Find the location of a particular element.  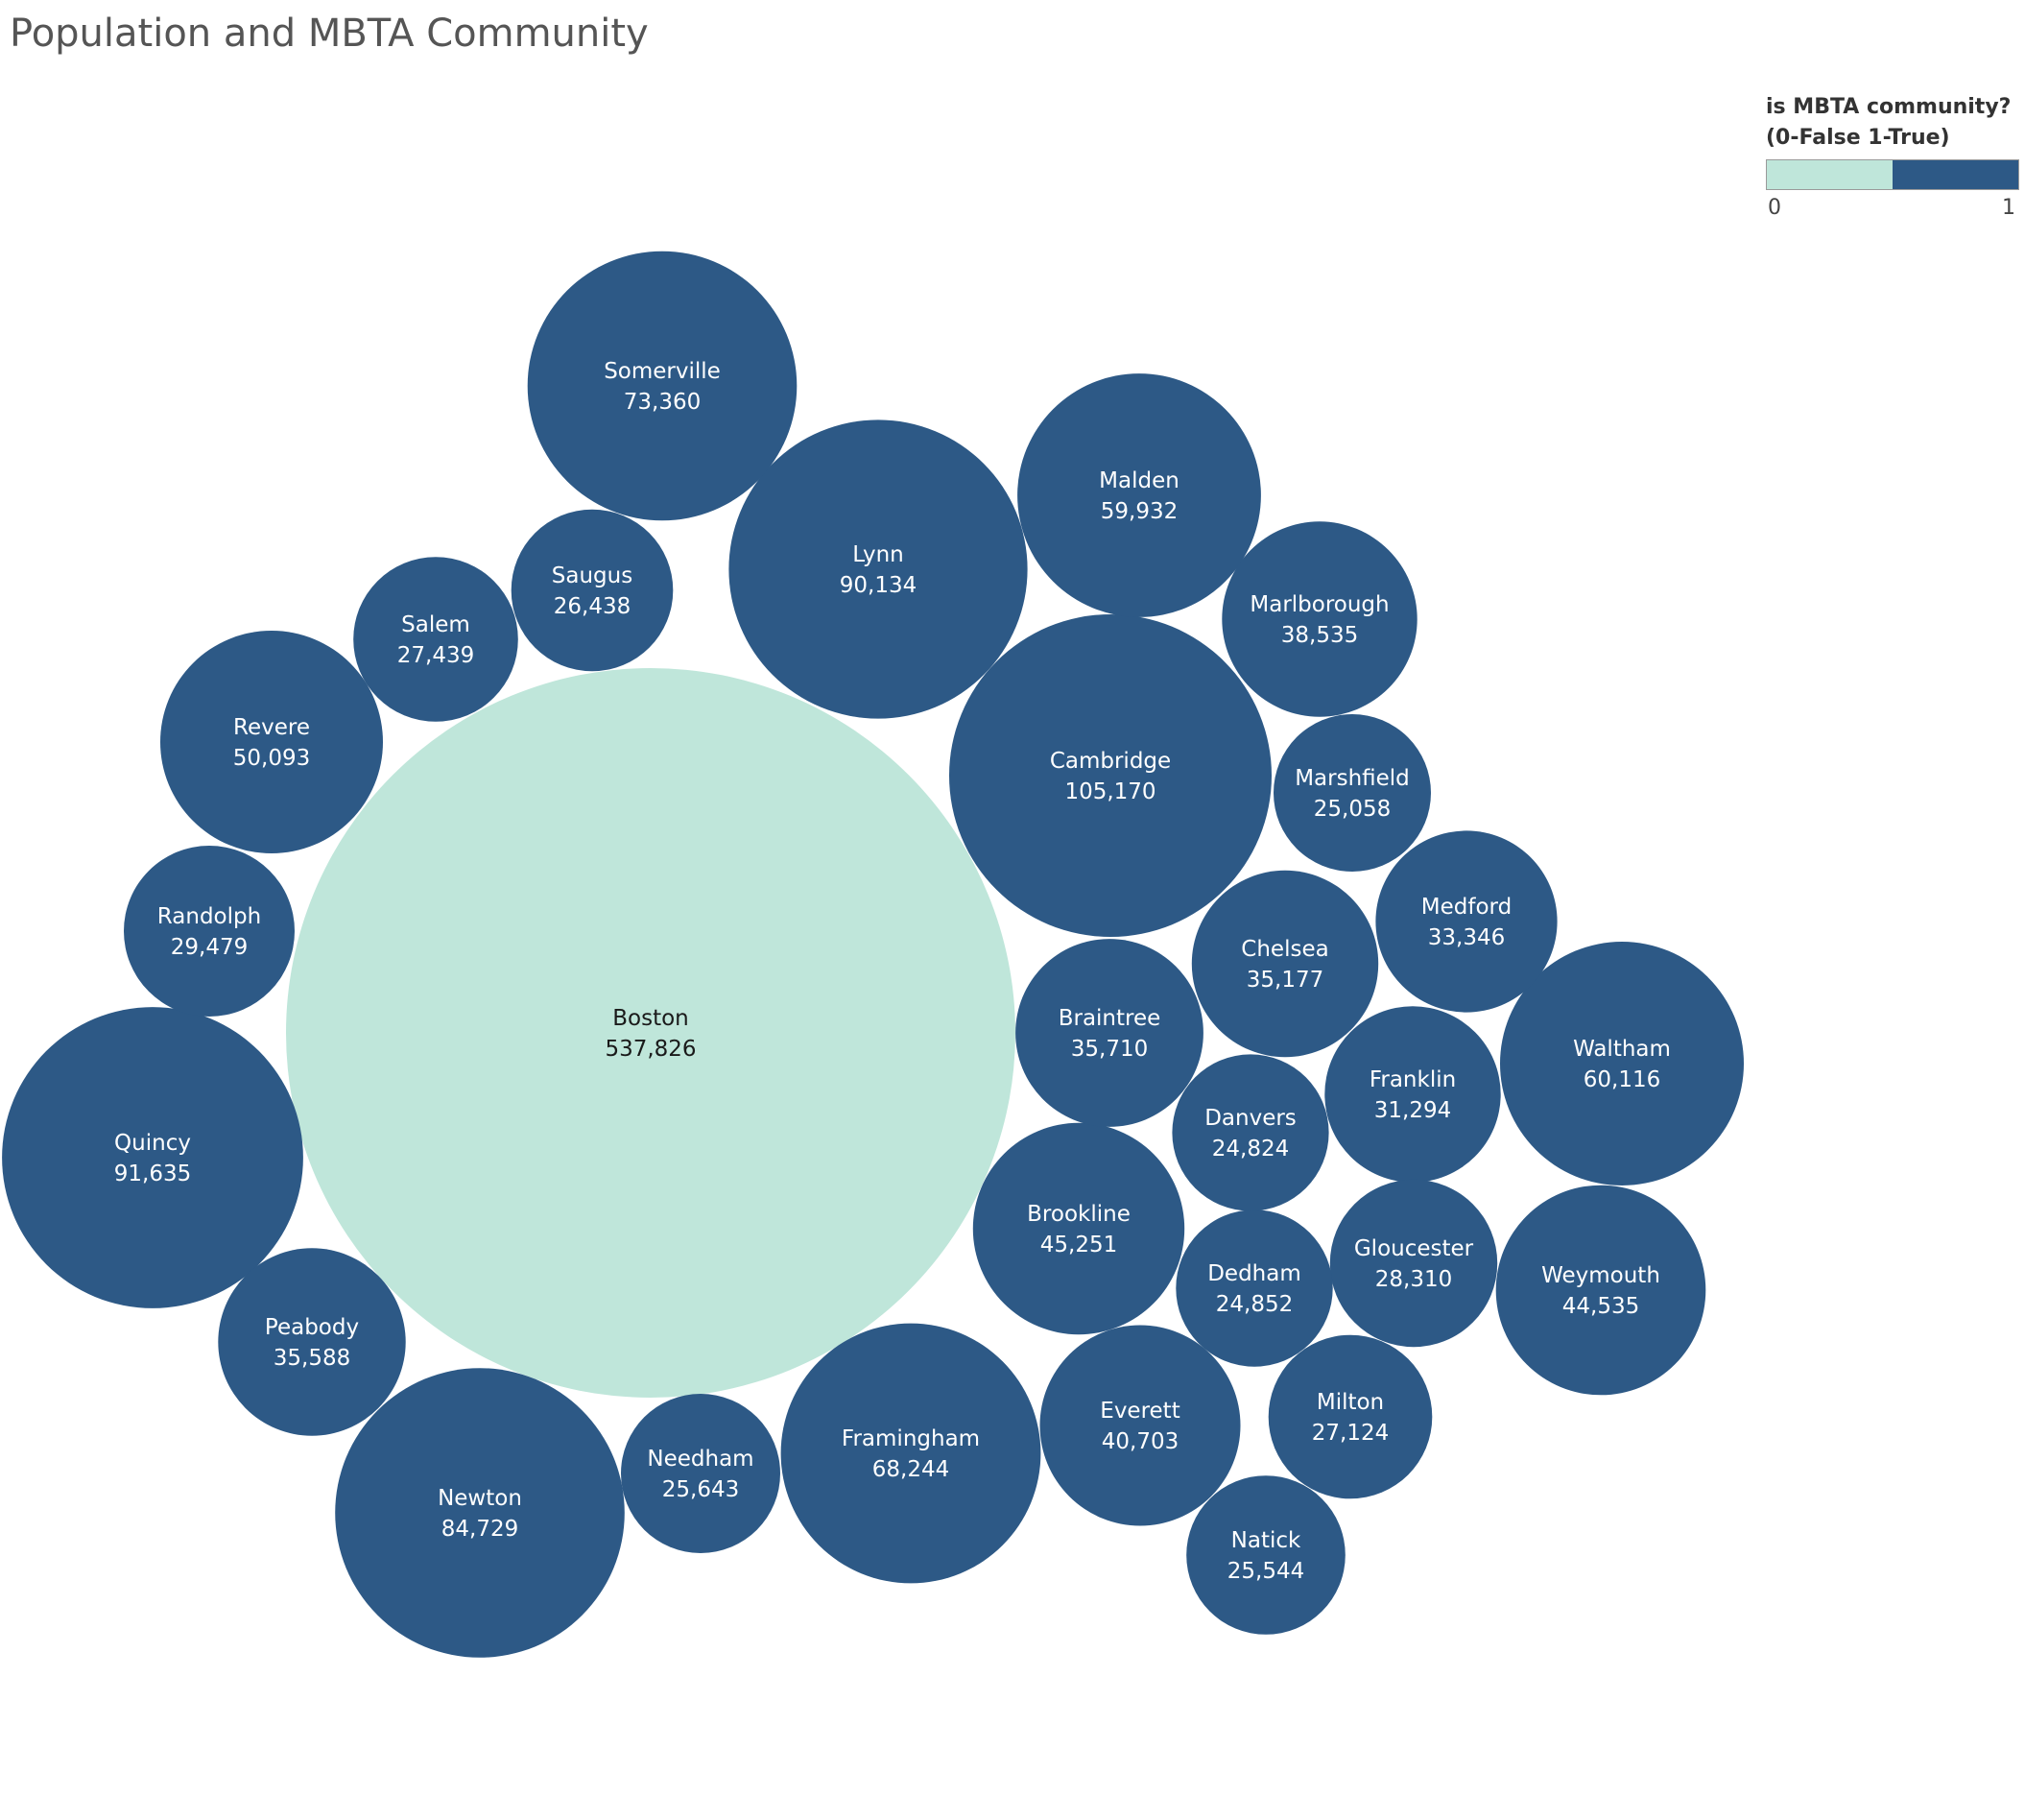

bubble-dedham: Dedham 24,852 is located at coordinates (1254, 1288).